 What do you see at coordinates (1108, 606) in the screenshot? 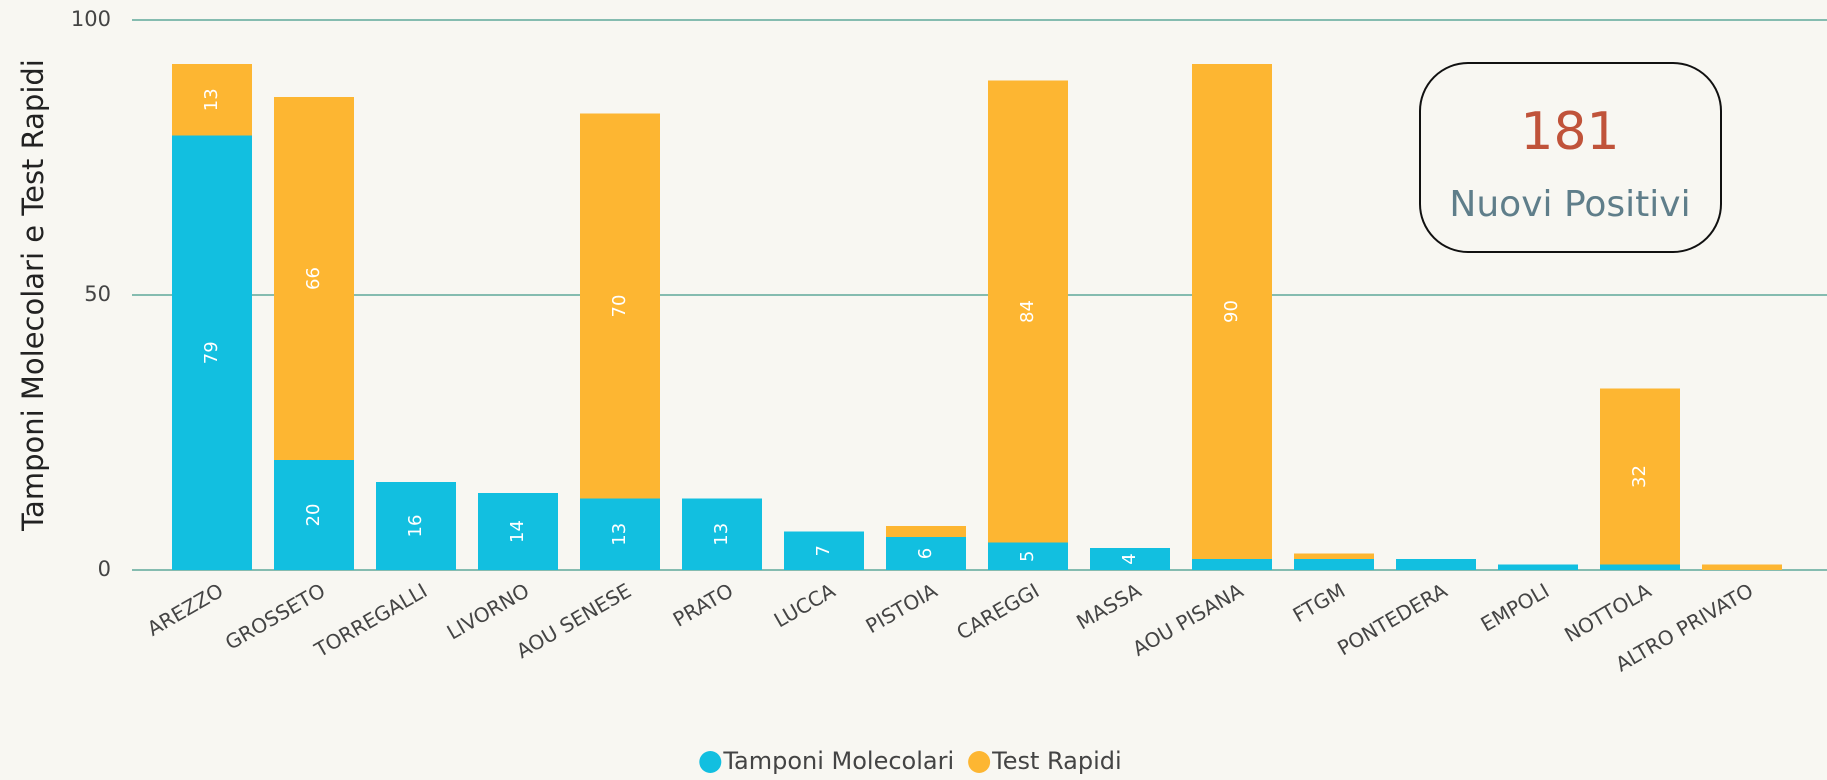
I see `x-tick-label: MASSA` at bounding box center [1108, 606].